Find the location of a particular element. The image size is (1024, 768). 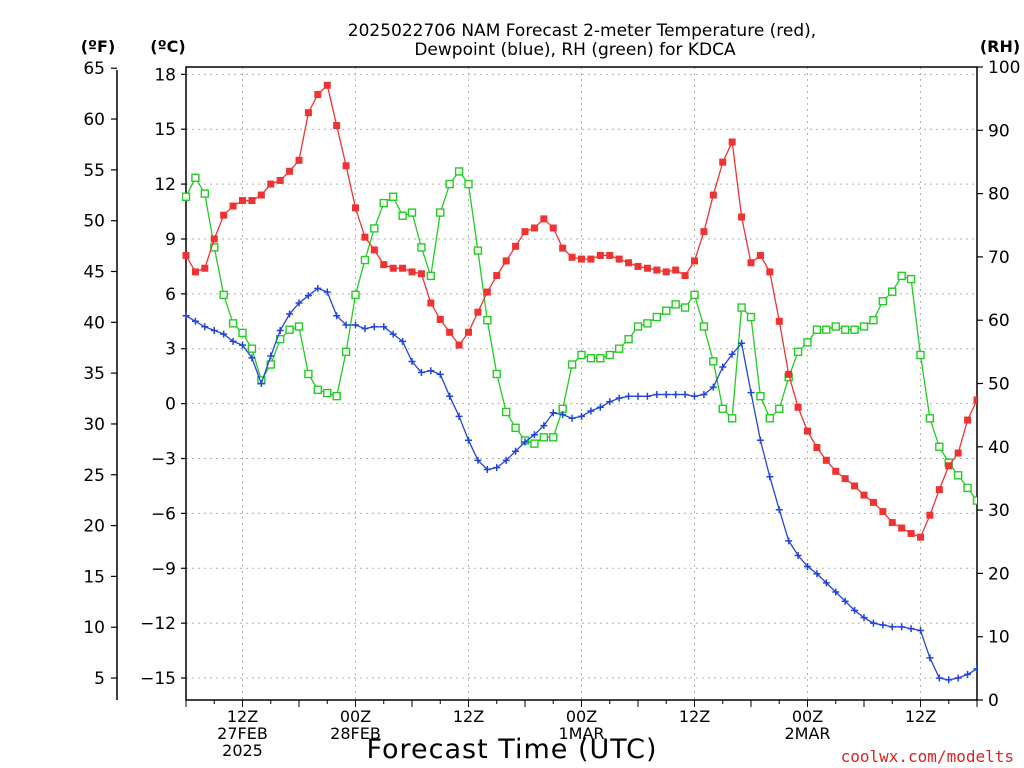

celsius-tick-label: 15 is located at coordinates (165, 130).